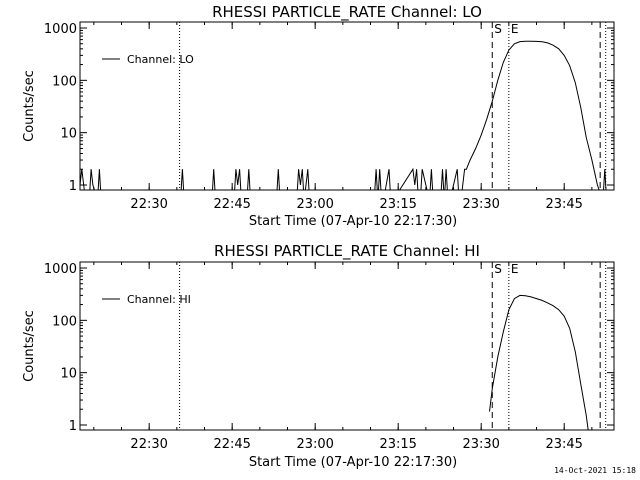 The image size is (640, 480). Describe the element at coordinates (595, 470) in the screenshot. I see `footer-timestamp: 14-Oct-2021 15:18` at that location.